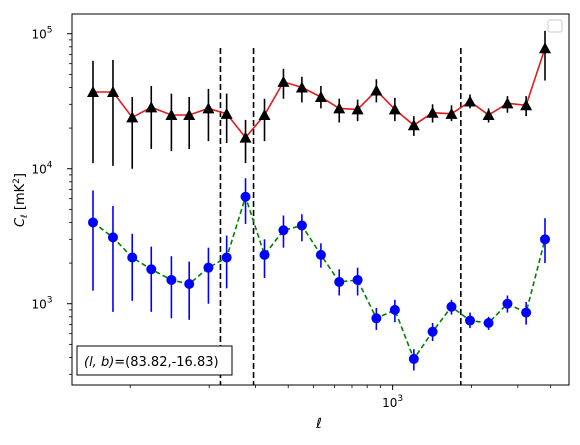  I want to click on x-axis-label: ℓ, so click(318, 424).